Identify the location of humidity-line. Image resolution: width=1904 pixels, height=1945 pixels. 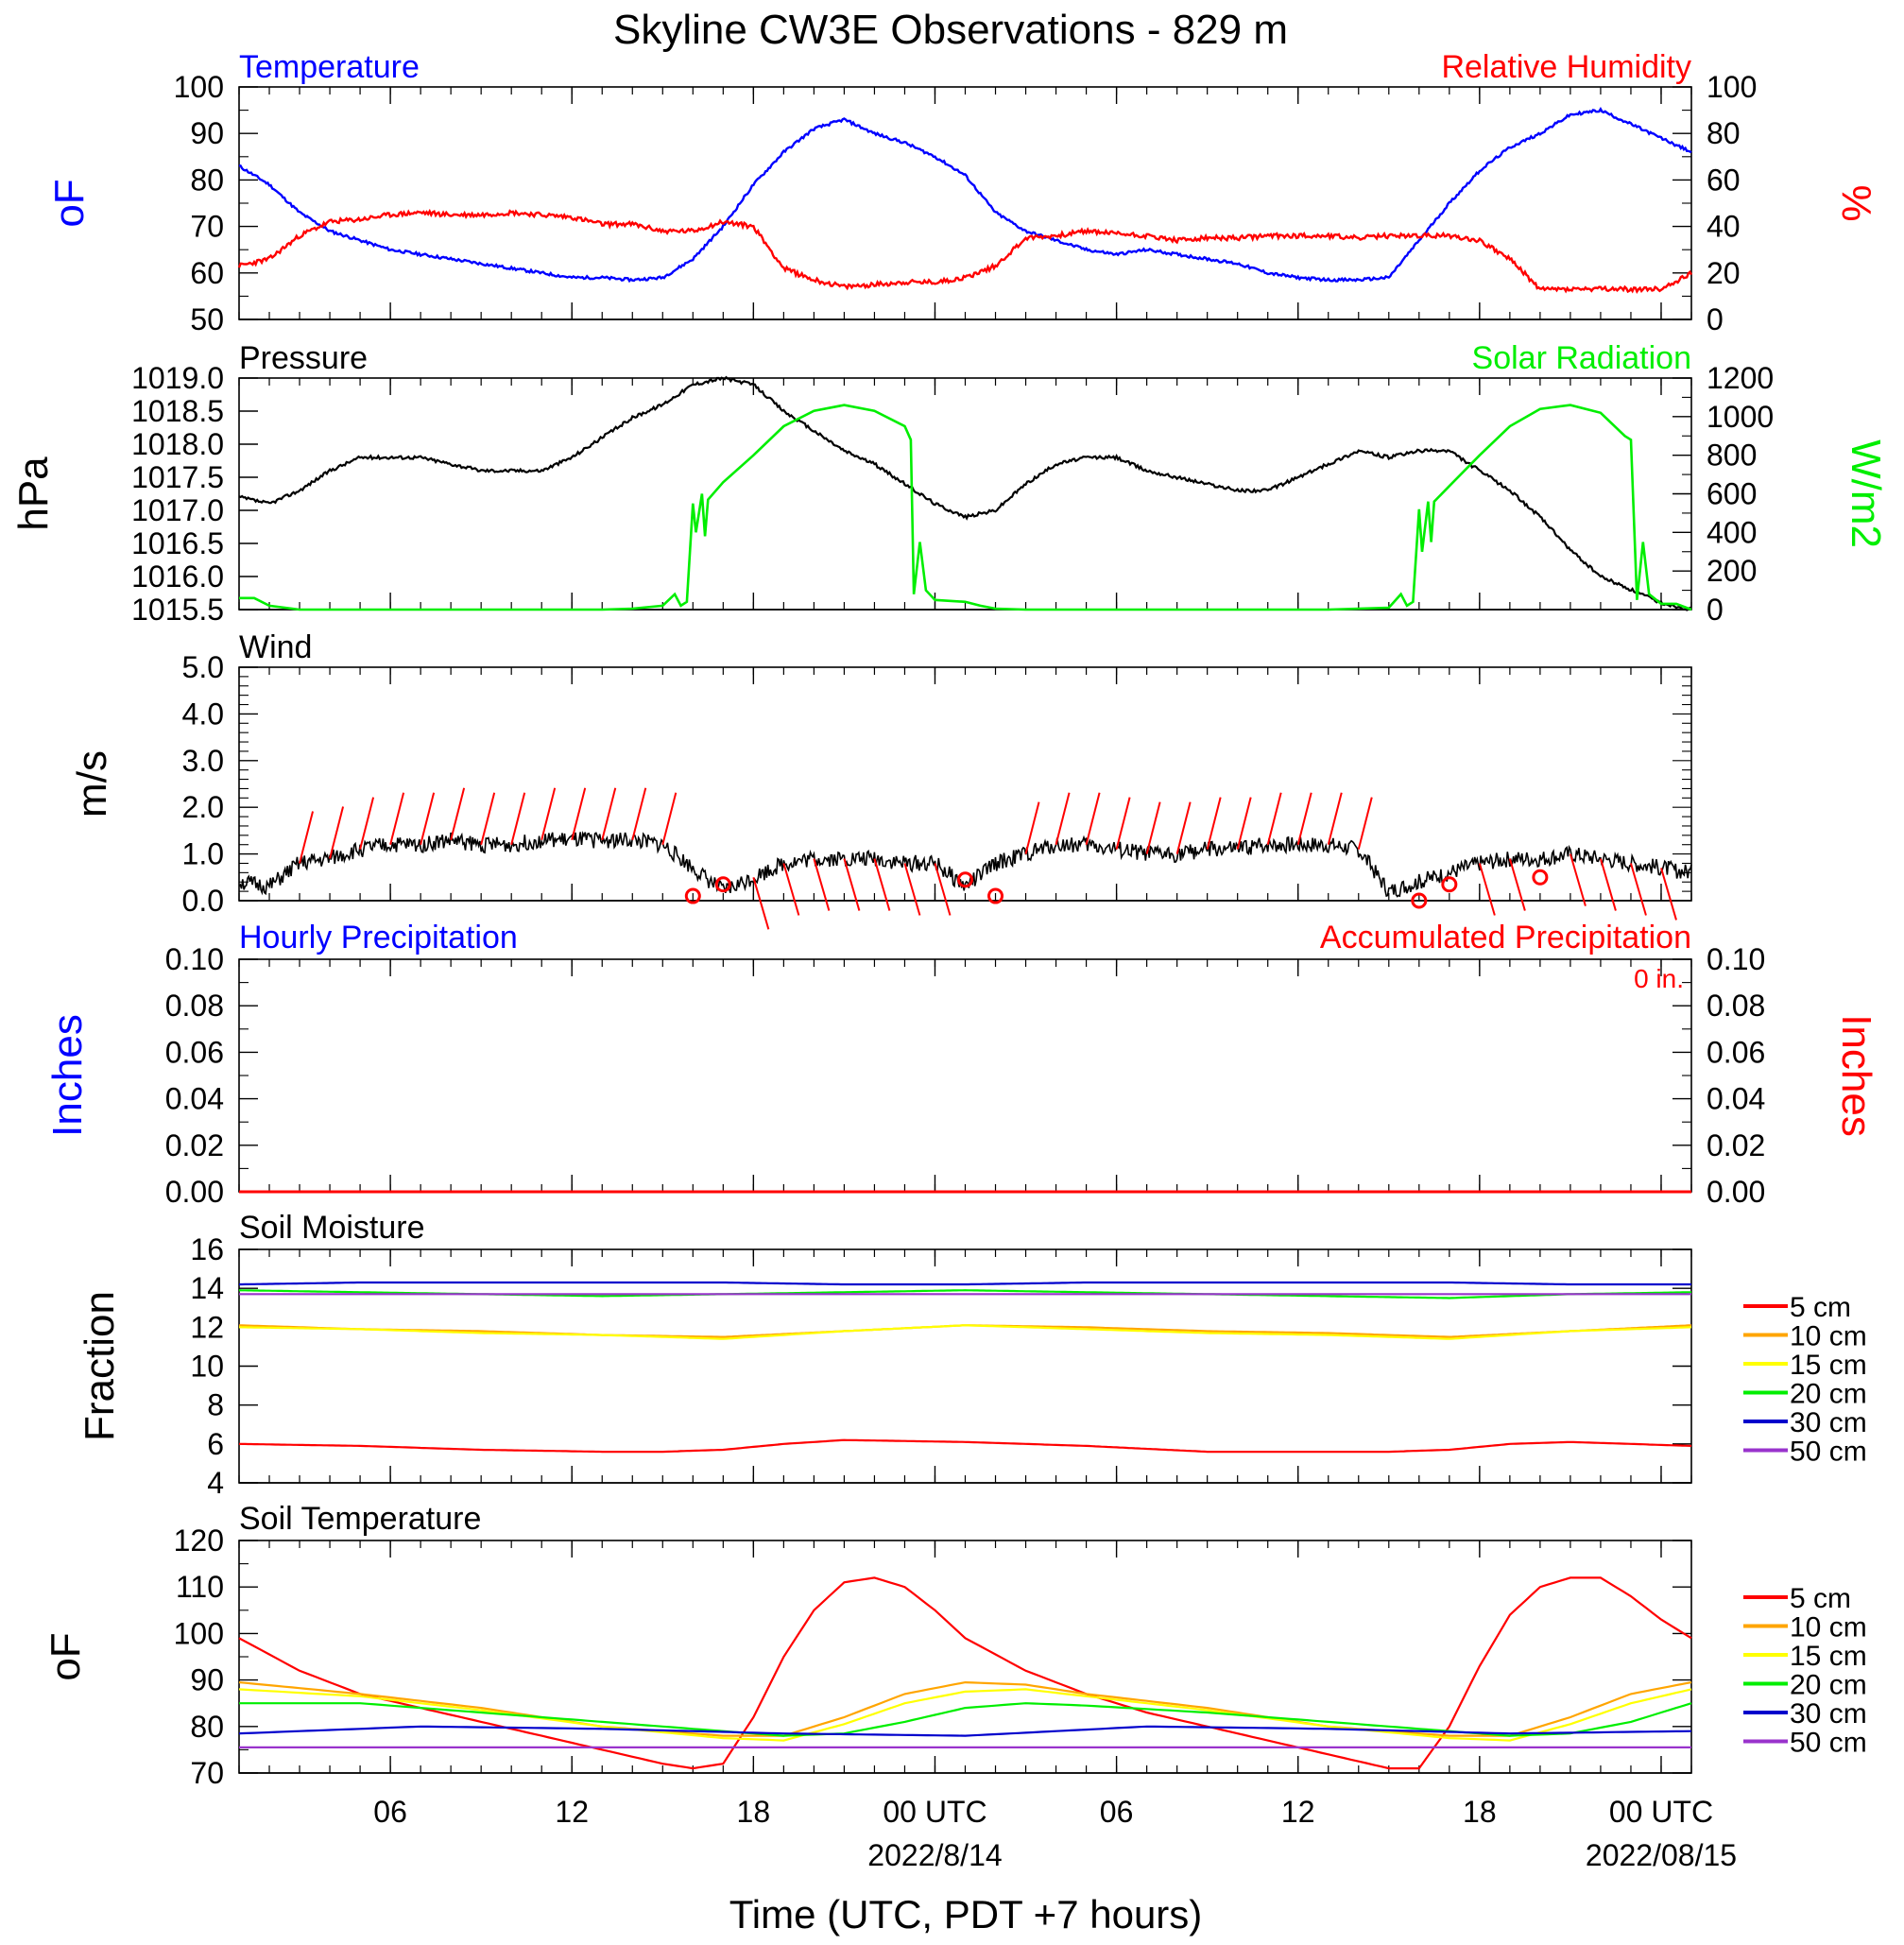
(965, 251).